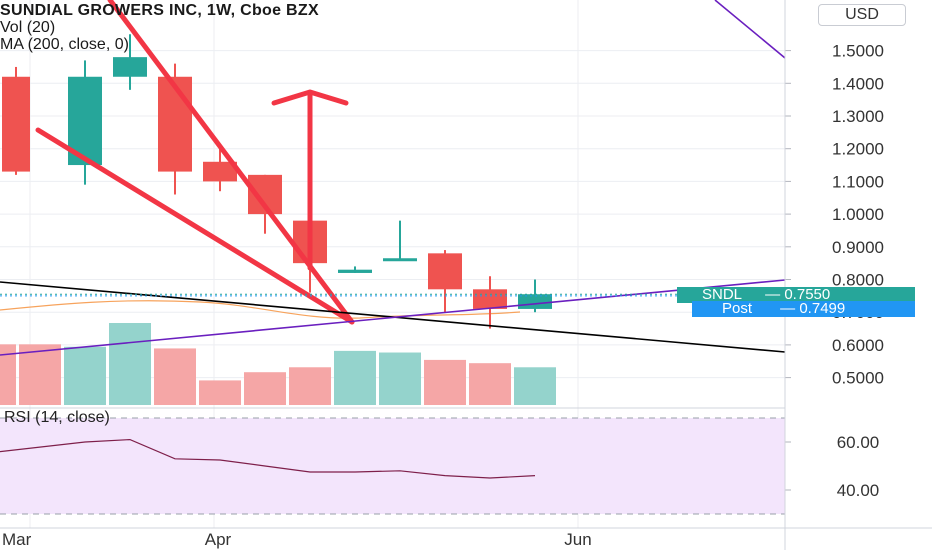  Describe the element at coordinates (858, 442) in the screenshot. I see `rsi-tick-label: 60.00` at that location.